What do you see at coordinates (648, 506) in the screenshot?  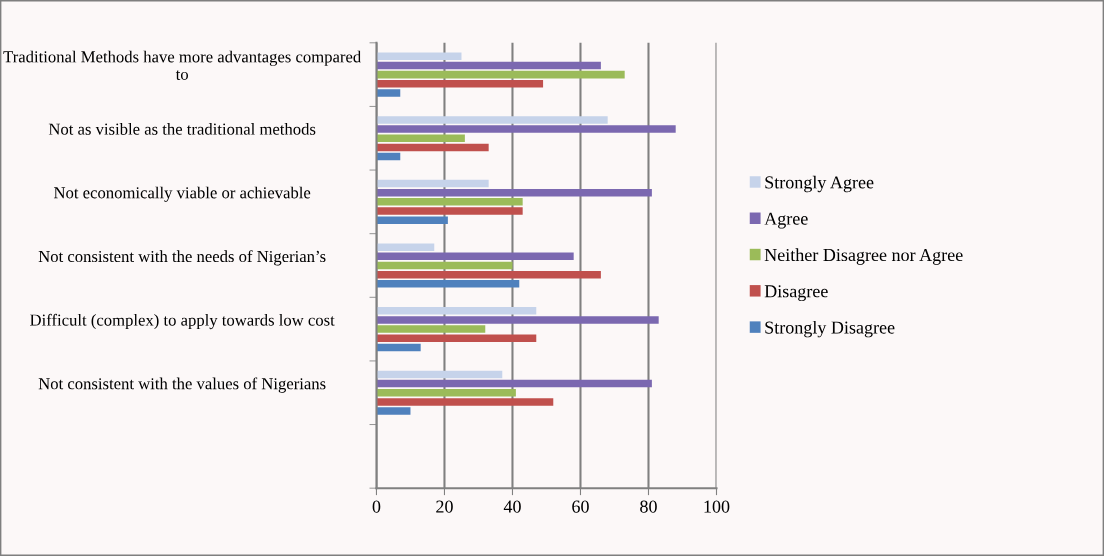 I see `x-tick-label: 80` at bounding box center [648, 506].